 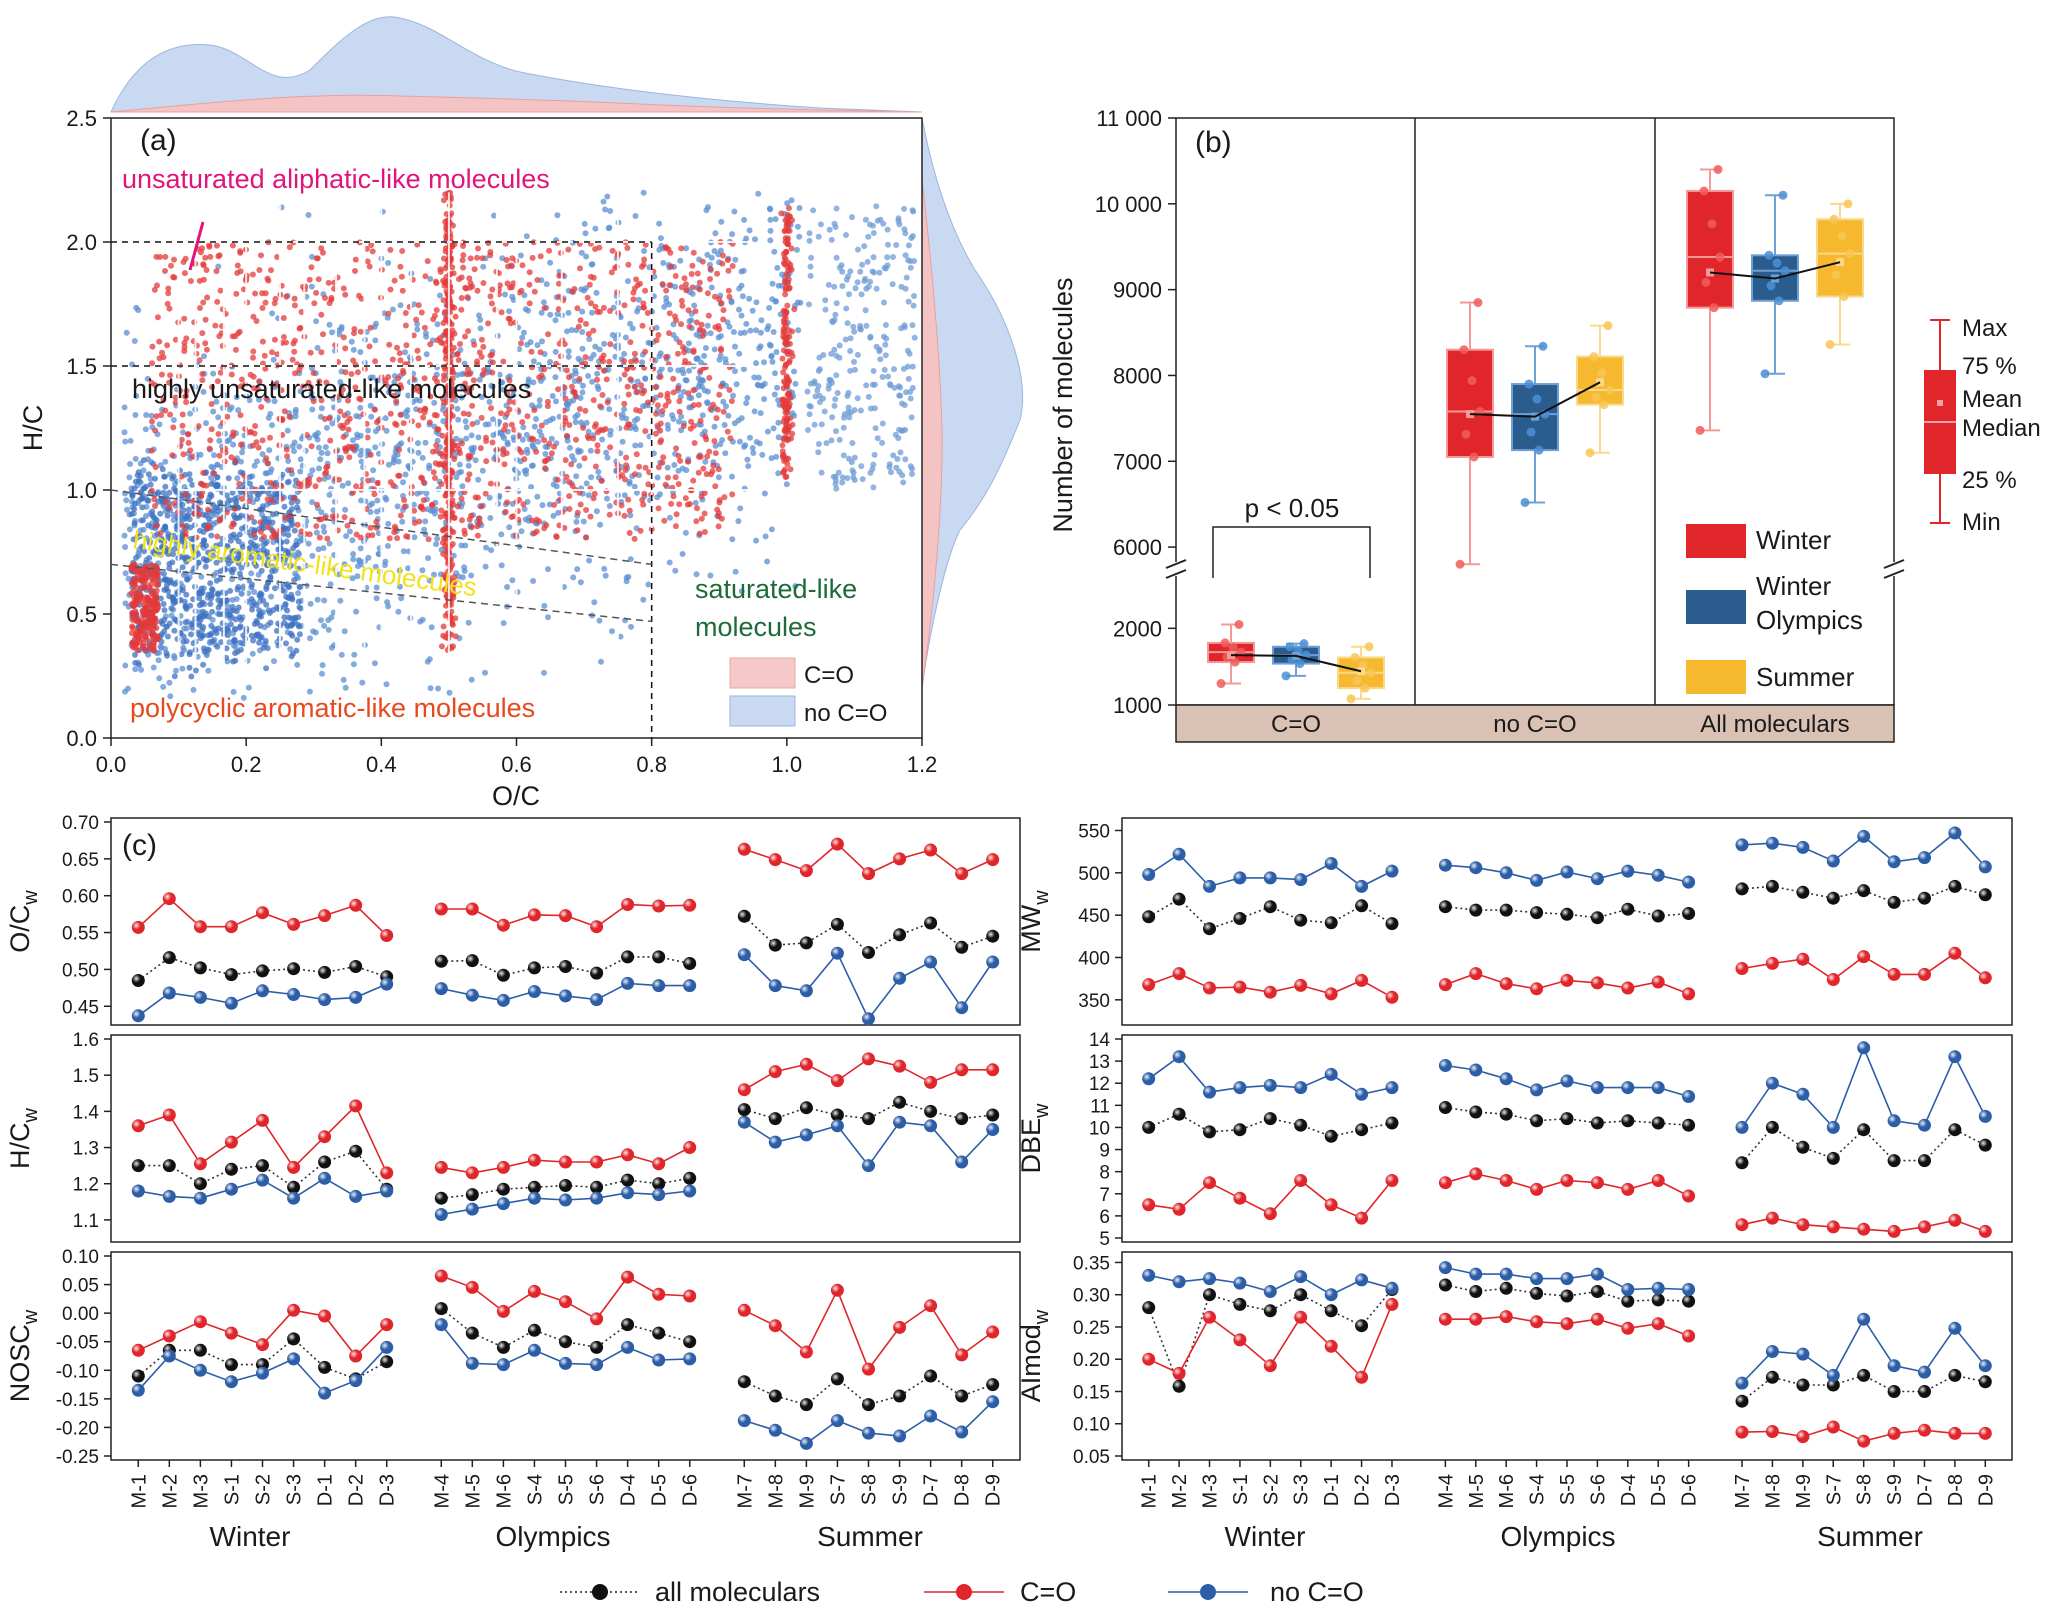 I want to click on scatter-points, so click(x=519, y=445).